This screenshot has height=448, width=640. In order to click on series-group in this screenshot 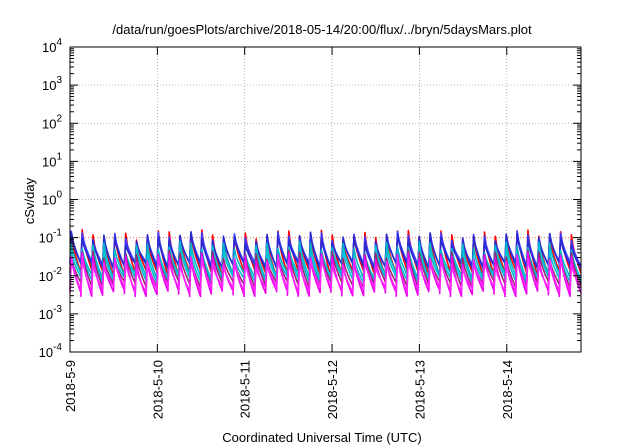, I will do `click(325, 263)`.